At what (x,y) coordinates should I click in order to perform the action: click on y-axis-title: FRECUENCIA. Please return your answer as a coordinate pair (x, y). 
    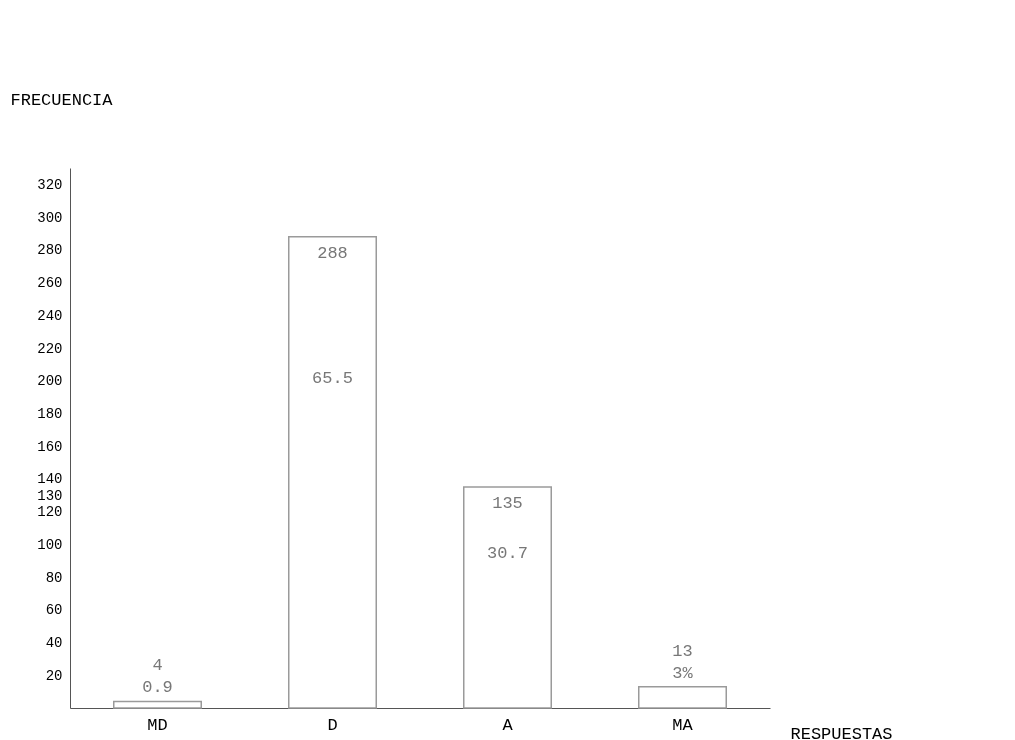
    Looking at the image, I should click on (62, 100).